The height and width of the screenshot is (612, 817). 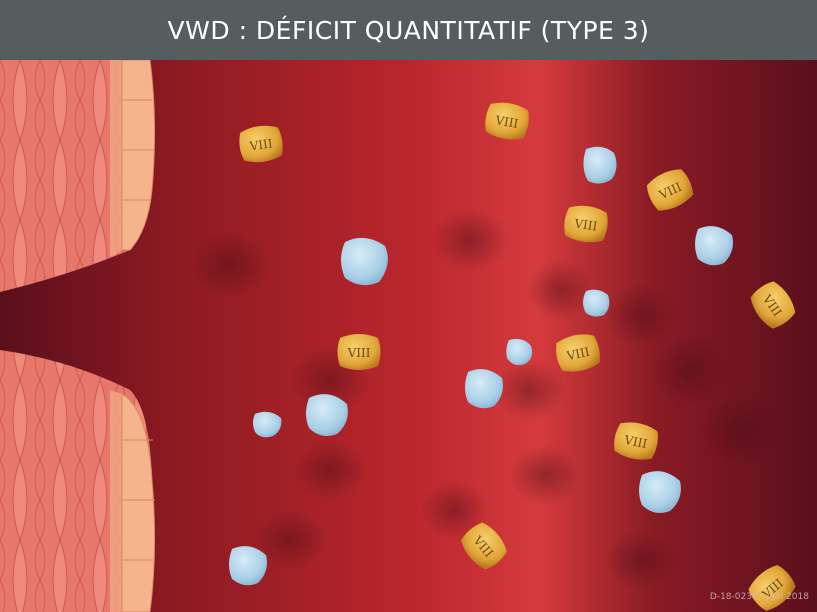 I want to click on document-code: D-18-0238 - Juin 2018, so click(x=759, y=597).